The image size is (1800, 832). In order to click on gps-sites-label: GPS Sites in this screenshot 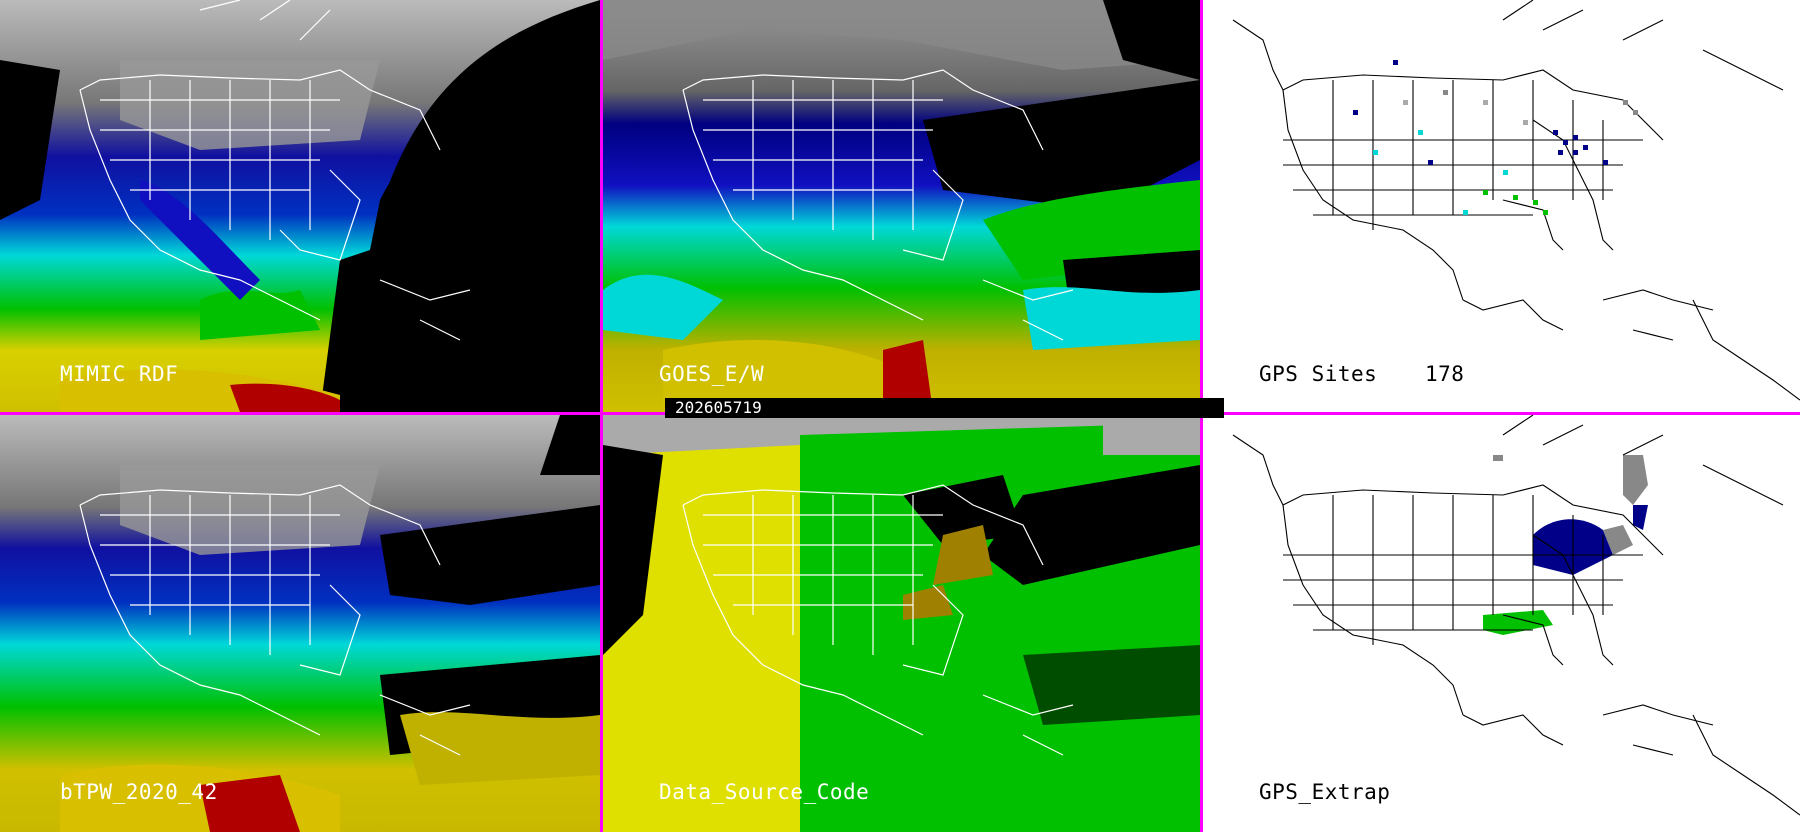, I will do `click(1318, 374)`.